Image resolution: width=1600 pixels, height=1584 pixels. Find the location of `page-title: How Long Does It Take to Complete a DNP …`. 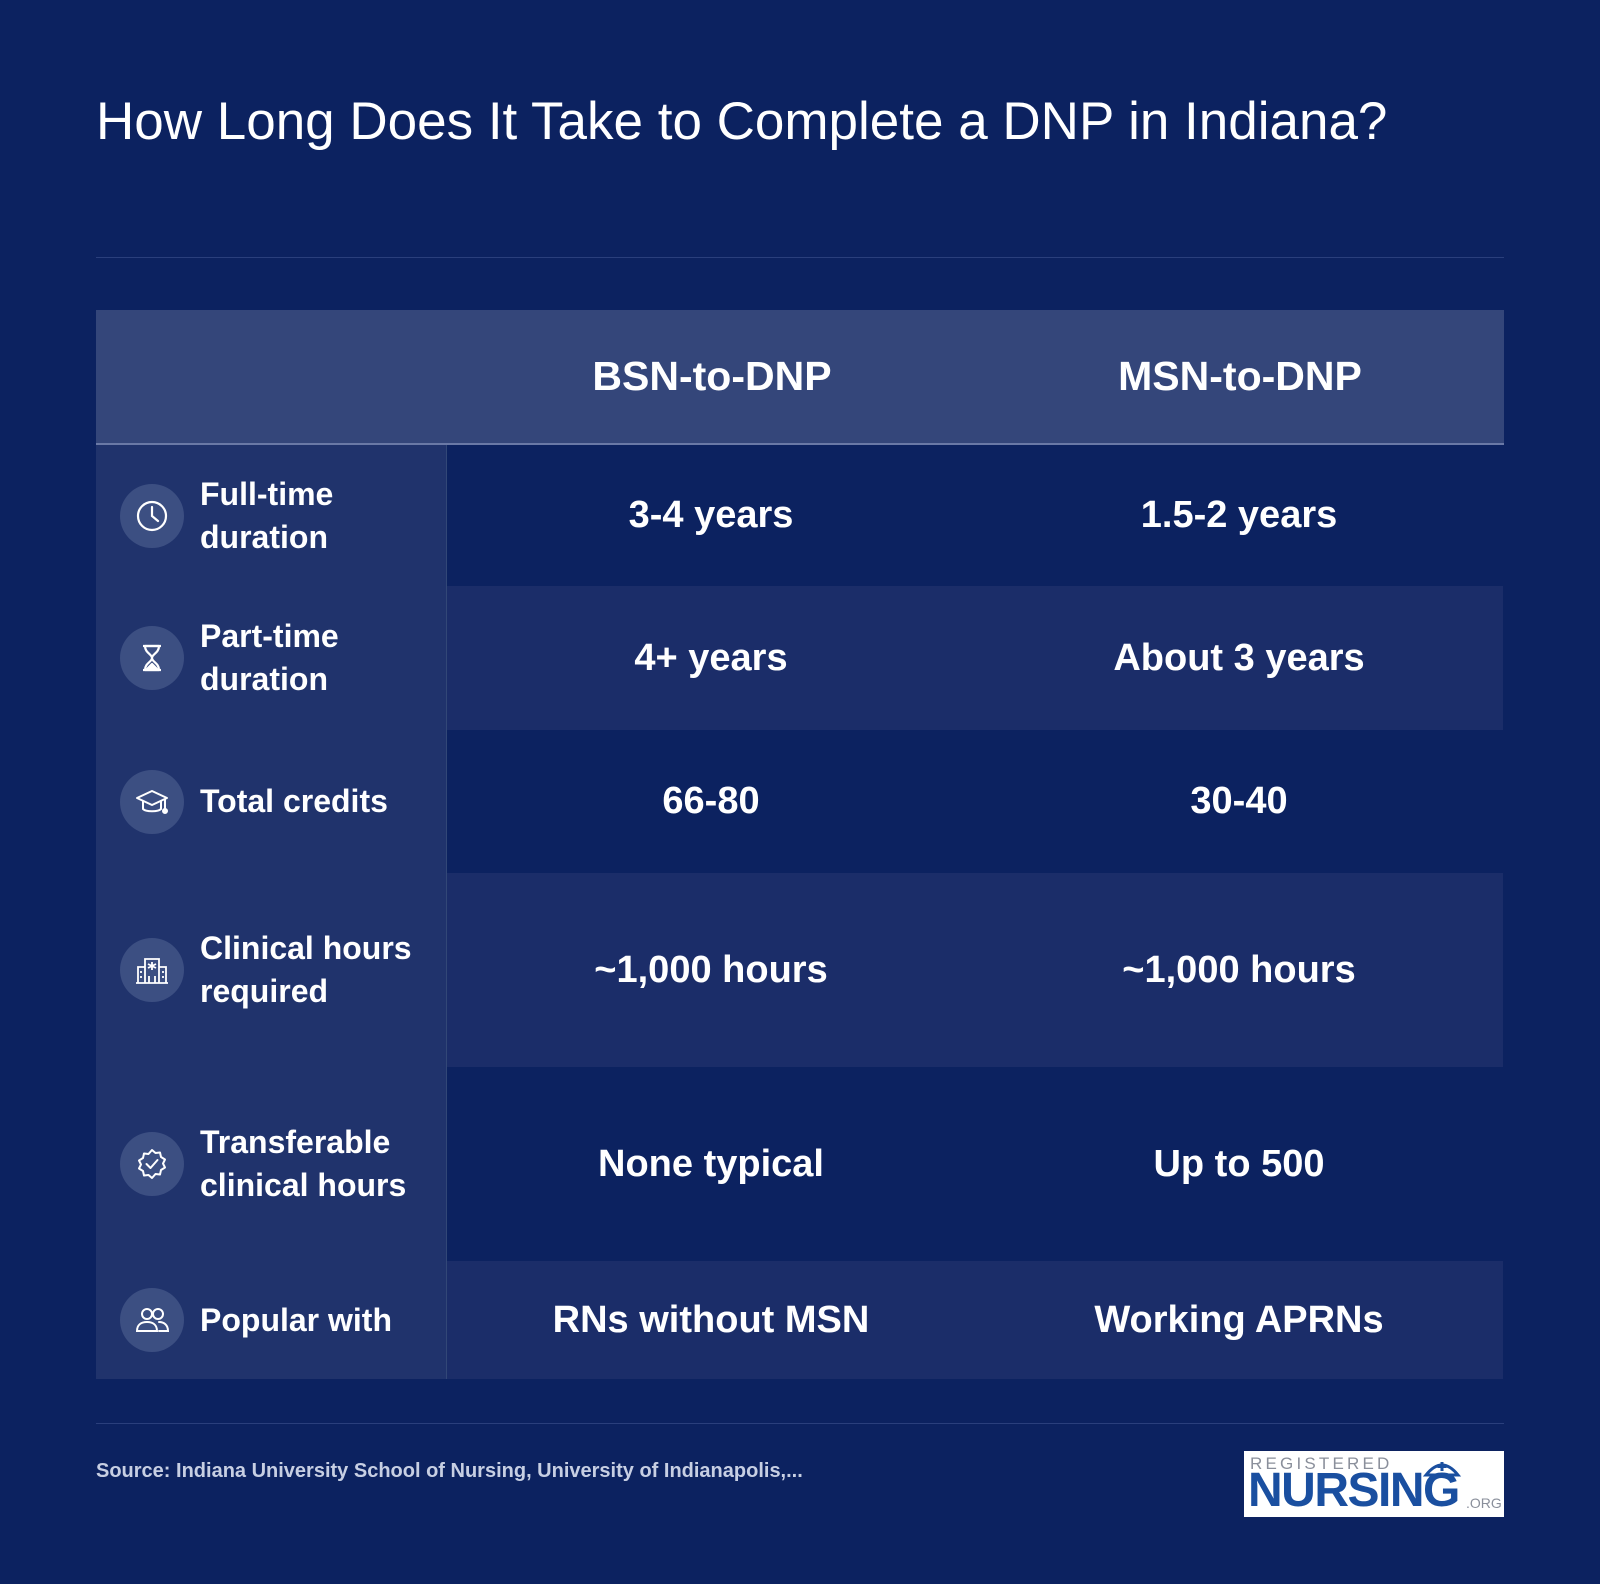

page-title: How Long Does It Take to Complete a DNP … is located at coordinates (742, 121).